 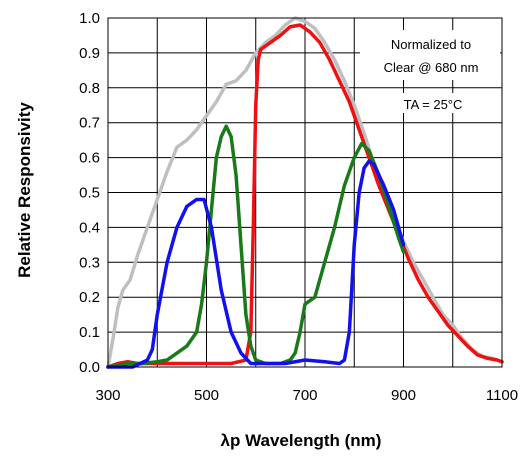 What do you see at coordinates (89, 262) in the screenshot?
I see `y-tick-label: 0.3` at bounding box center [89, 262].